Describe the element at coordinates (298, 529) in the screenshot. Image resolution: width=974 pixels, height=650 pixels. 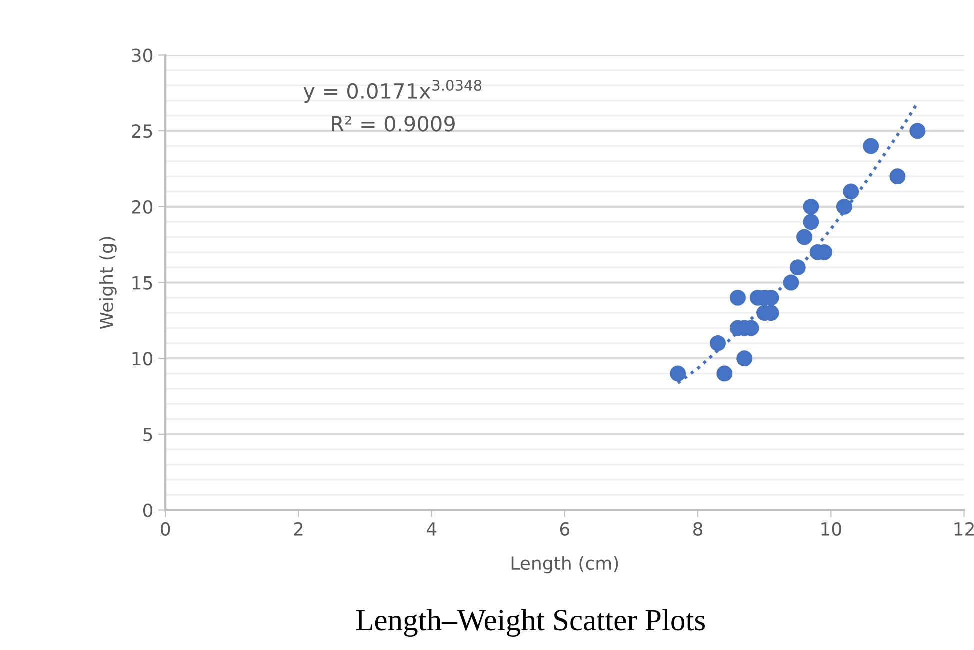
I see `x-tick-label: 2` at that location.